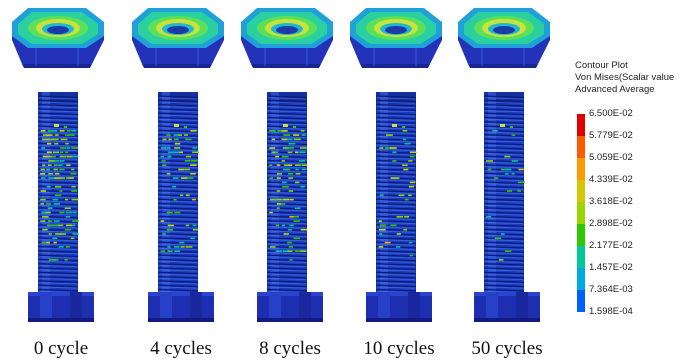  I want to click on legend-tick-label: 2.898E-02, so click(611, 223).